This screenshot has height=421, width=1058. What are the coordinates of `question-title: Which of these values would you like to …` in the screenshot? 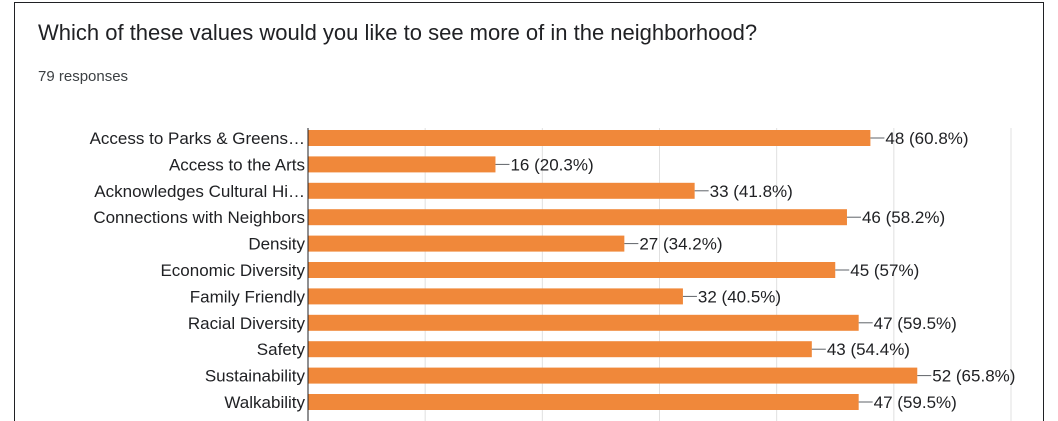 It's located at (398, 32).